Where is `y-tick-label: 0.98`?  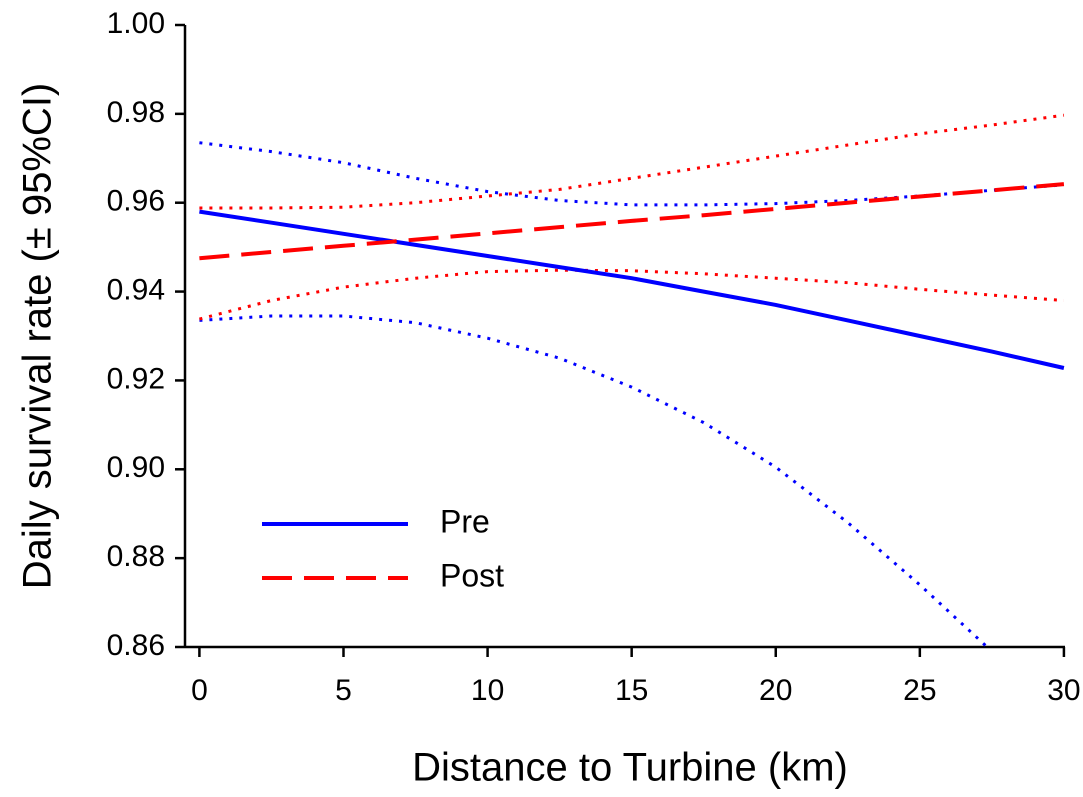 y-tick-label: 0.98 is located at coordinates (136, 112).